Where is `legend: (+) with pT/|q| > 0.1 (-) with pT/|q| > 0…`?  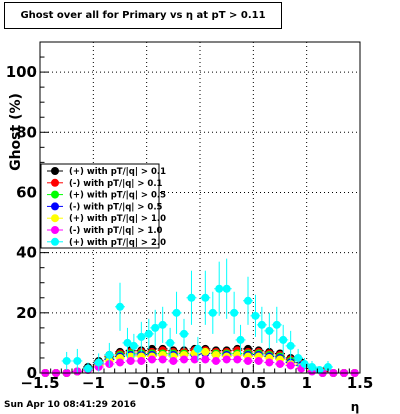 legend: (+) with pT/|q| > 0.1 (-) with pT/|q| > 0… is located at coordinates (103, 206).